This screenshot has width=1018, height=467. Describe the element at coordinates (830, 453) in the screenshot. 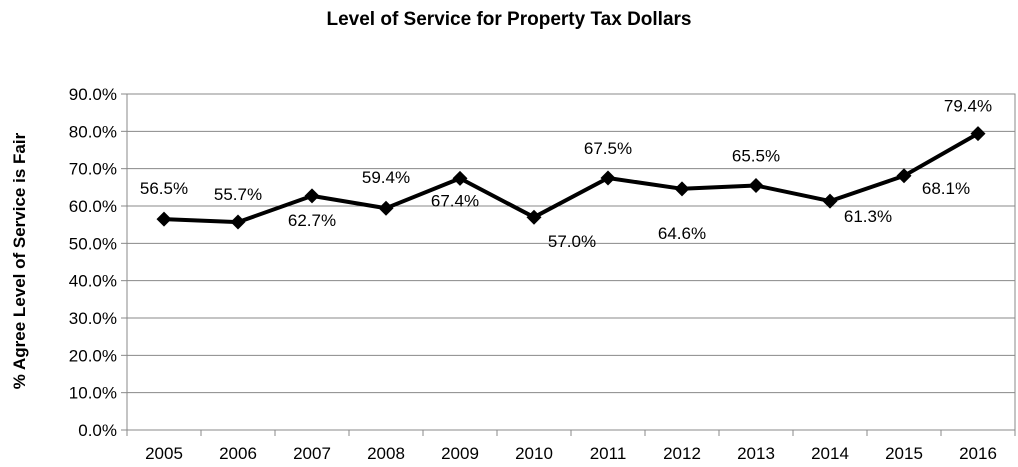

I see `x-tick-label: 2014` at that location.